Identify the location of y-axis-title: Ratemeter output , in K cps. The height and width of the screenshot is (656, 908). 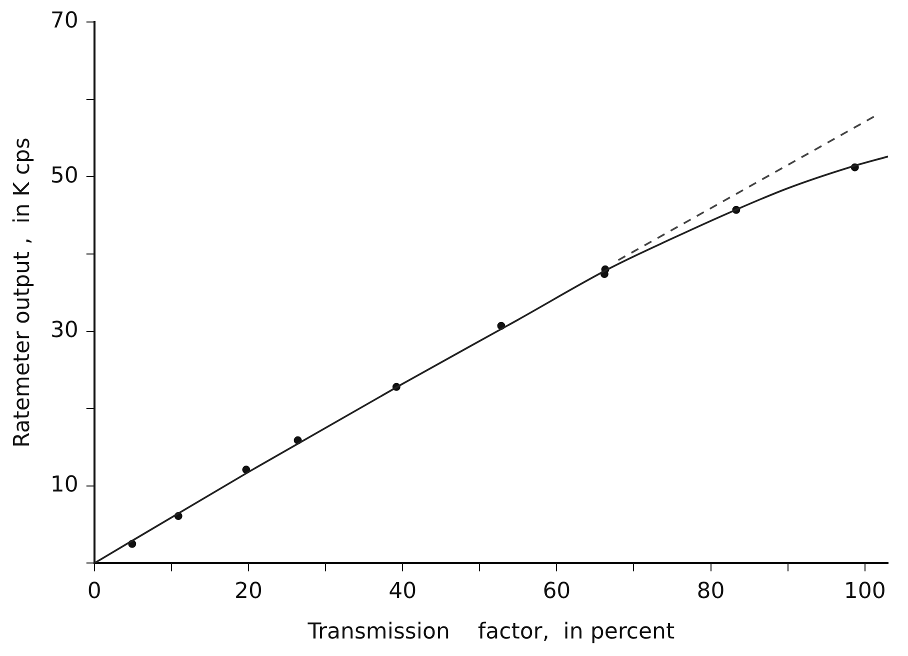
(22, 293).